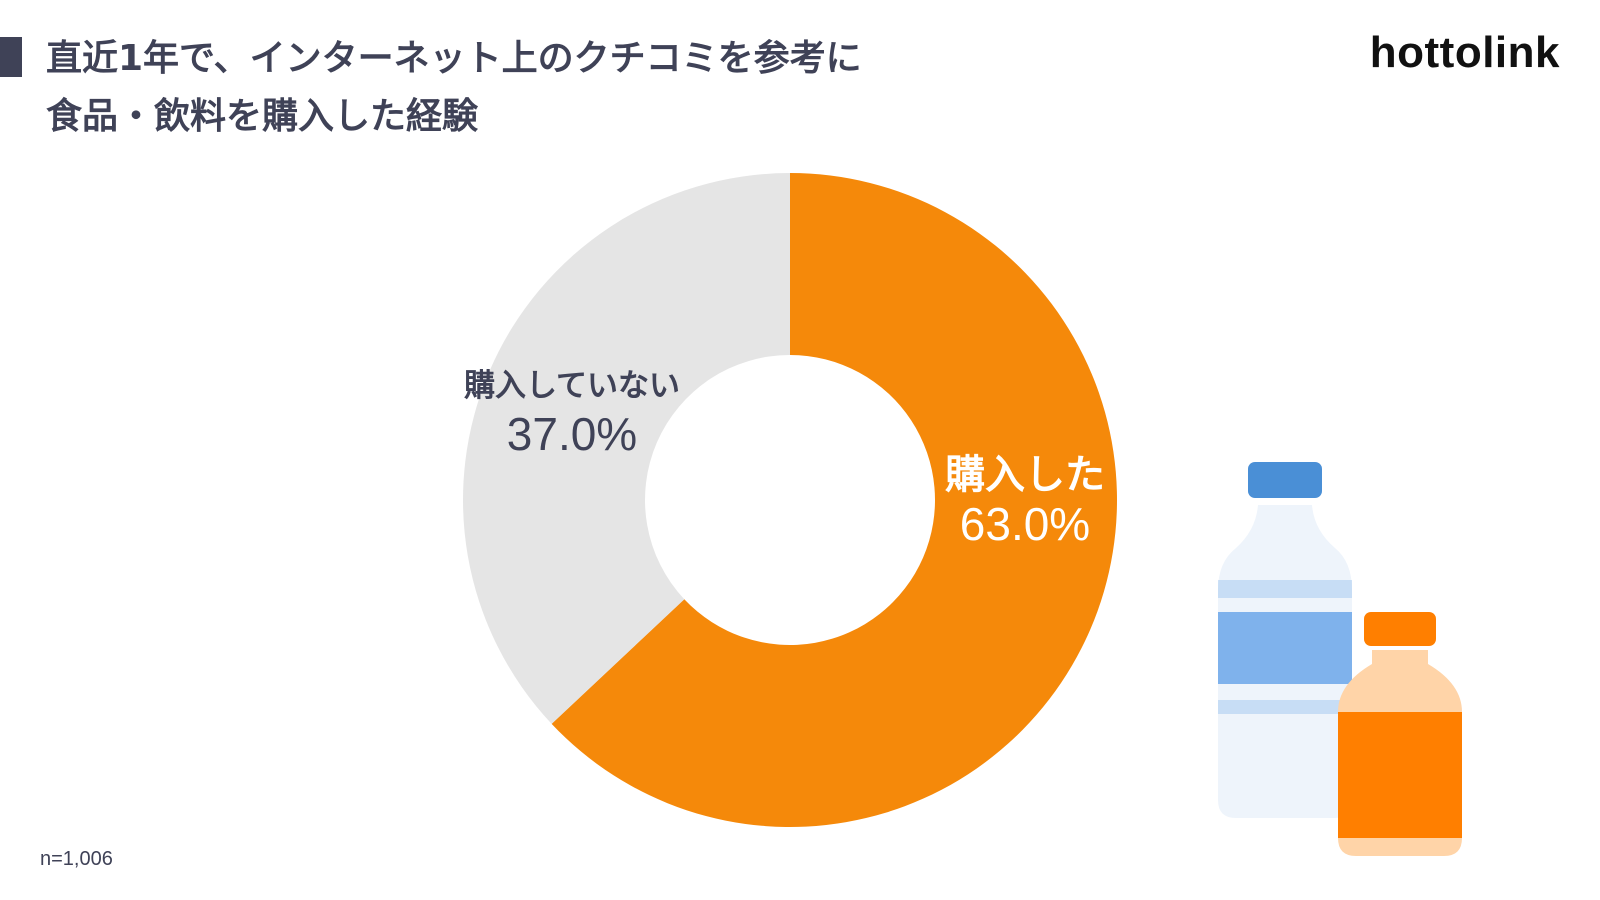 The width and height of the screenshot is (1600, 900). What do you see at coordinates (1400, 775) in the screenshot?
I see `juice-bottle-label` at bounding box center [1400, 775].